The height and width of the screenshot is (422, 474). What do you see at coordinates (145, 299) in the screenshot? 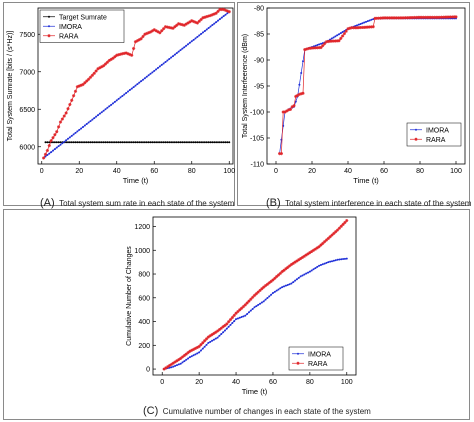
I see `y-axis-ticks: 0 200 400 600 800 1000 1200` at bounding box center [145, 299].